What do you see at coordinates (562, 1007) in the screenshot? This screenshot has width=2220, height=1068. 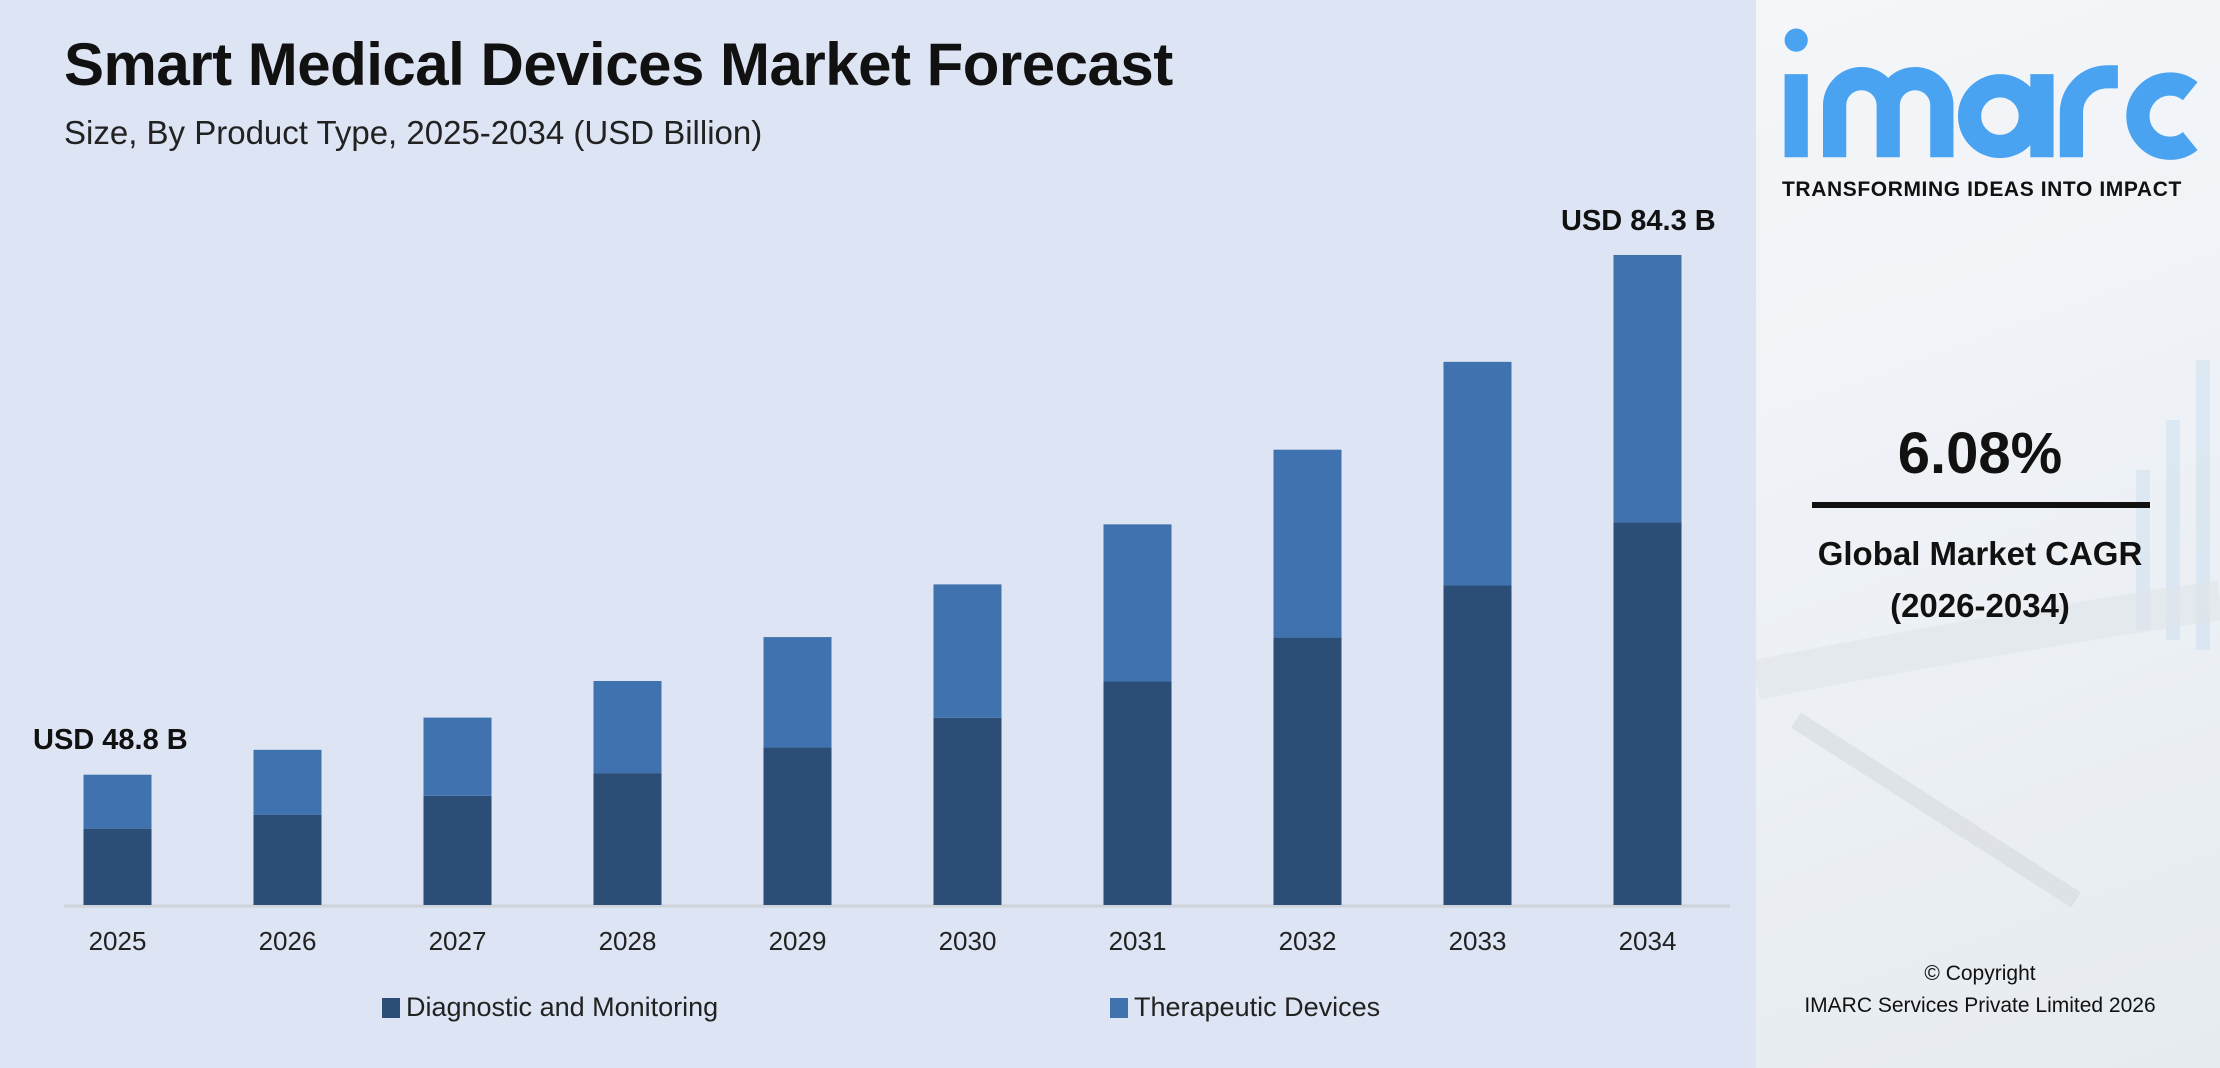 I see `legend-label-diagnostic: Diagnostic and Monitoring` at bounding box center [562, 1007].